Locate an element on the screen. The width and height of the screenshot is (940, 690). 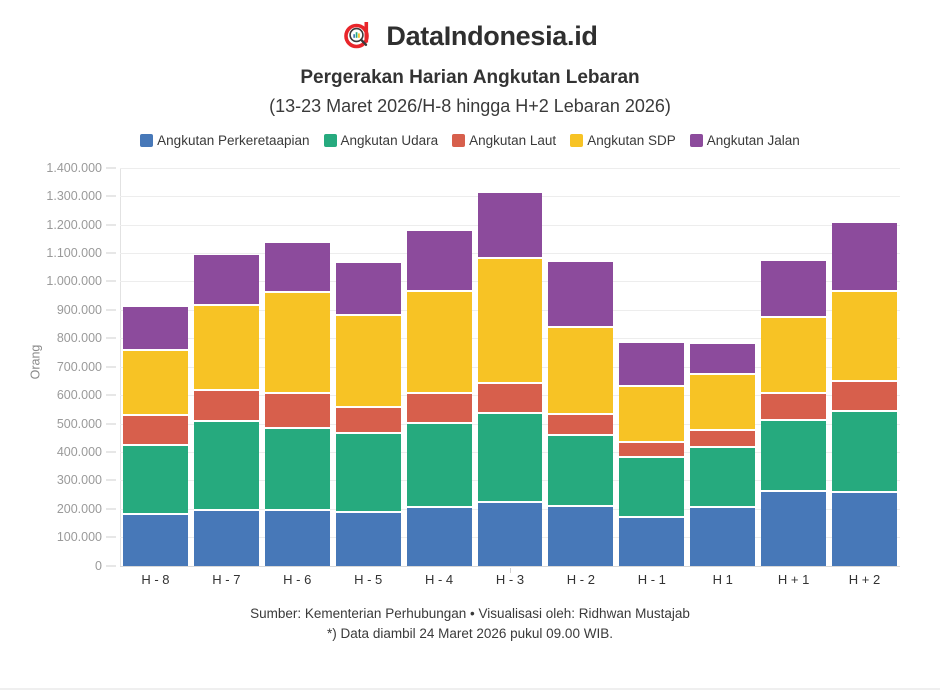
legend-item: Angkutan Jalan is located at coordinates (744, 140).